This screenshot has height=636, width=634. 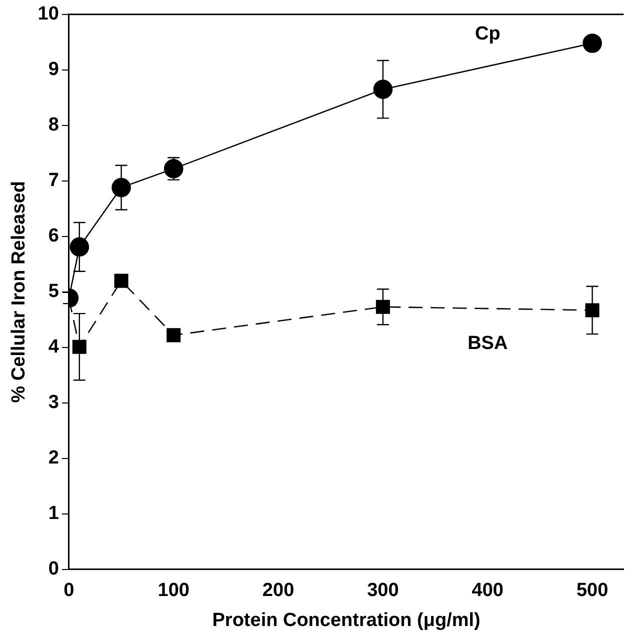 What do you see at coordinates (53, 181) in the screenshot?
I see `y-tick-label: 7` at bounding box center [53, 181].